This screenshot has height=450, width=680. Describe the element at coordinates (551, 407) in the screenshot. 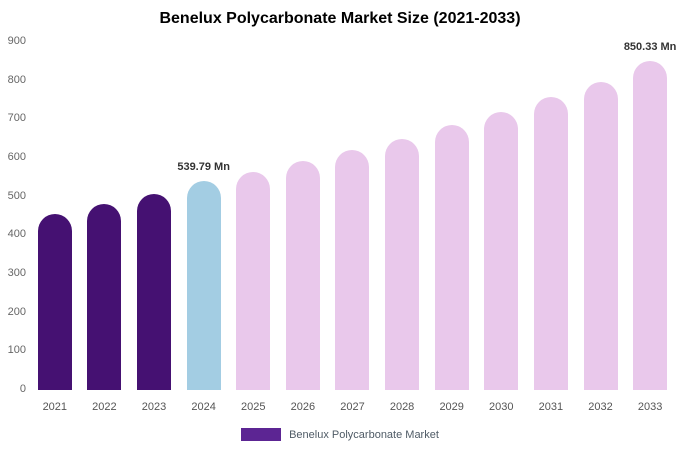

I see `x-axis-label-2031: 2031` at that location.